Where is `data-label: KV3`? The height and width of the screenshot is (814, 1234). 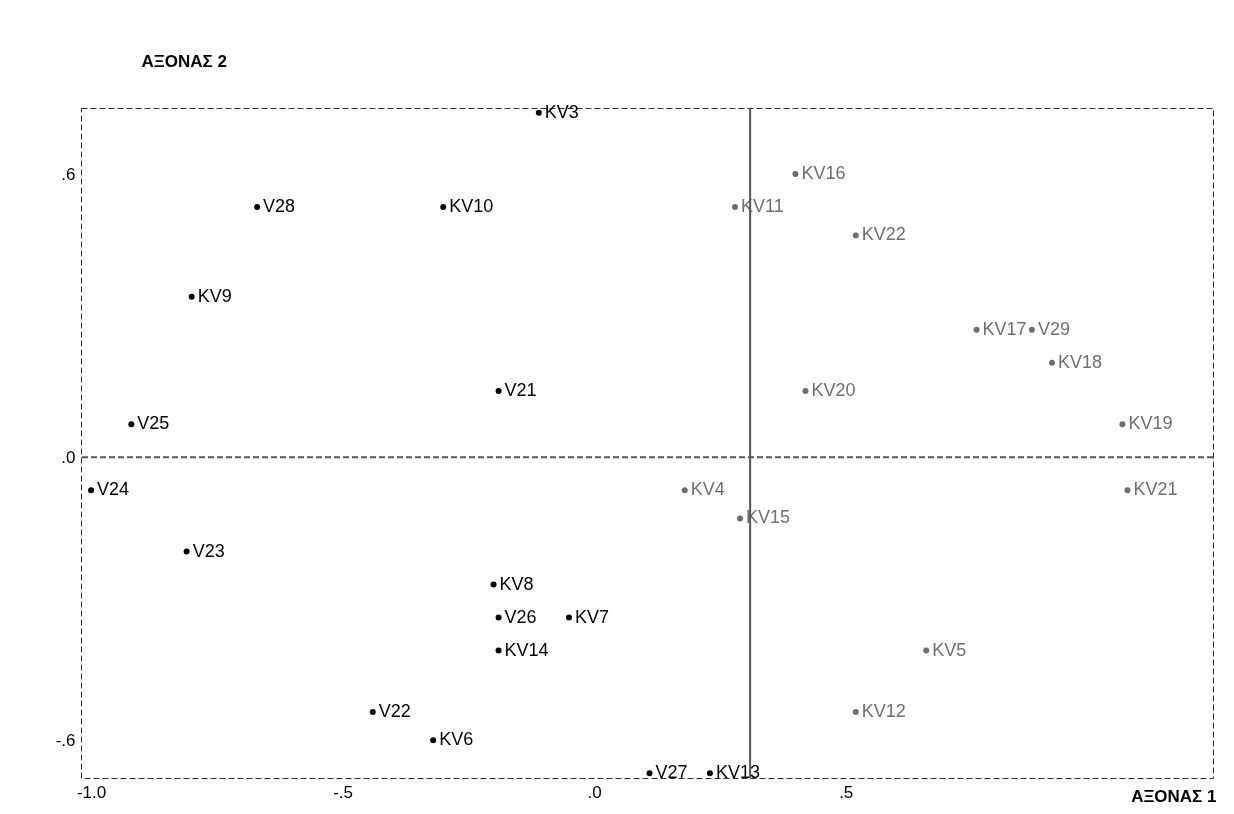 data-label: KV3 is located at coordinates (561, 111).